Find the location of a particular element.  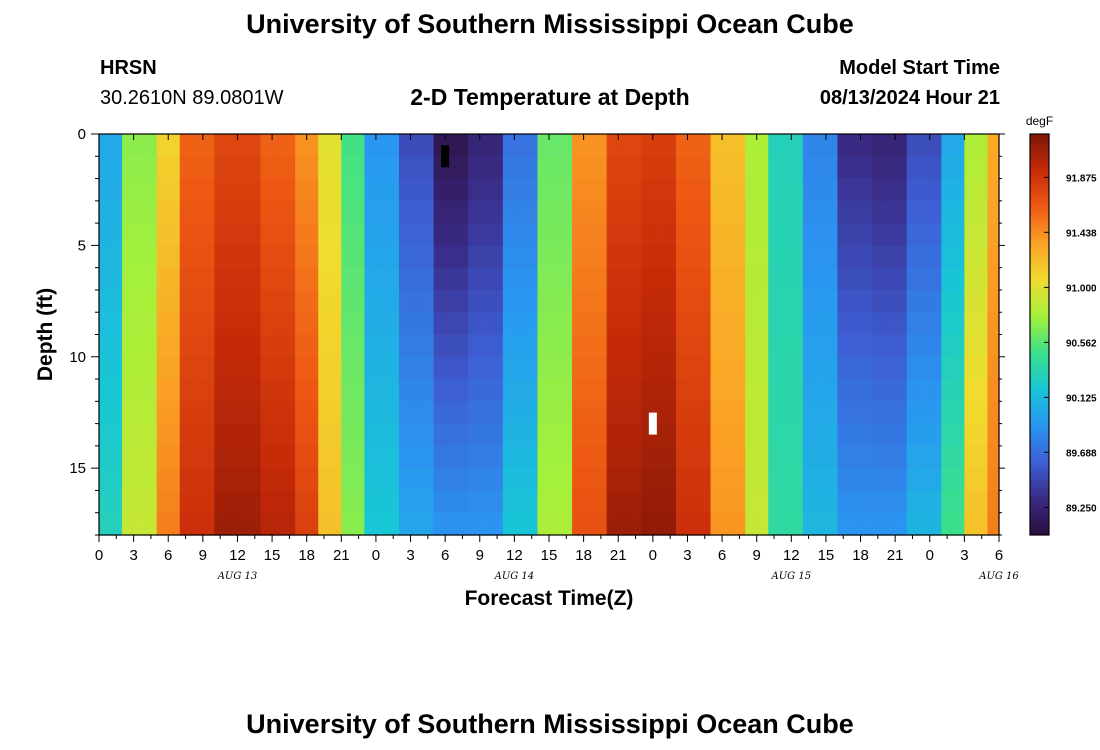

x-tick-label: 15 is located at coordinates (549, 555).